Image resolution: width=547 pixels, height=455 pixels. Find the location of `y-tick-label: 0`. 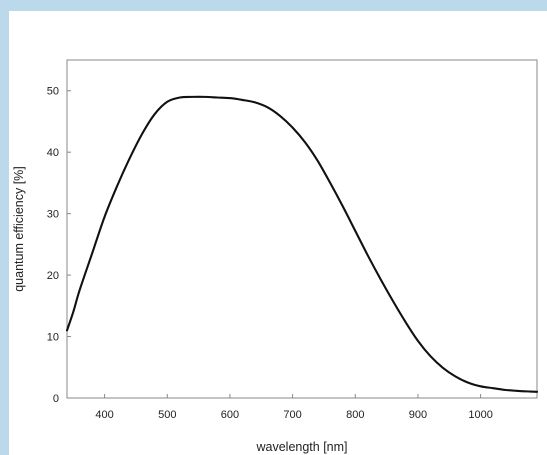

y-tick-label: 0 is located at coordinates (56, 399).